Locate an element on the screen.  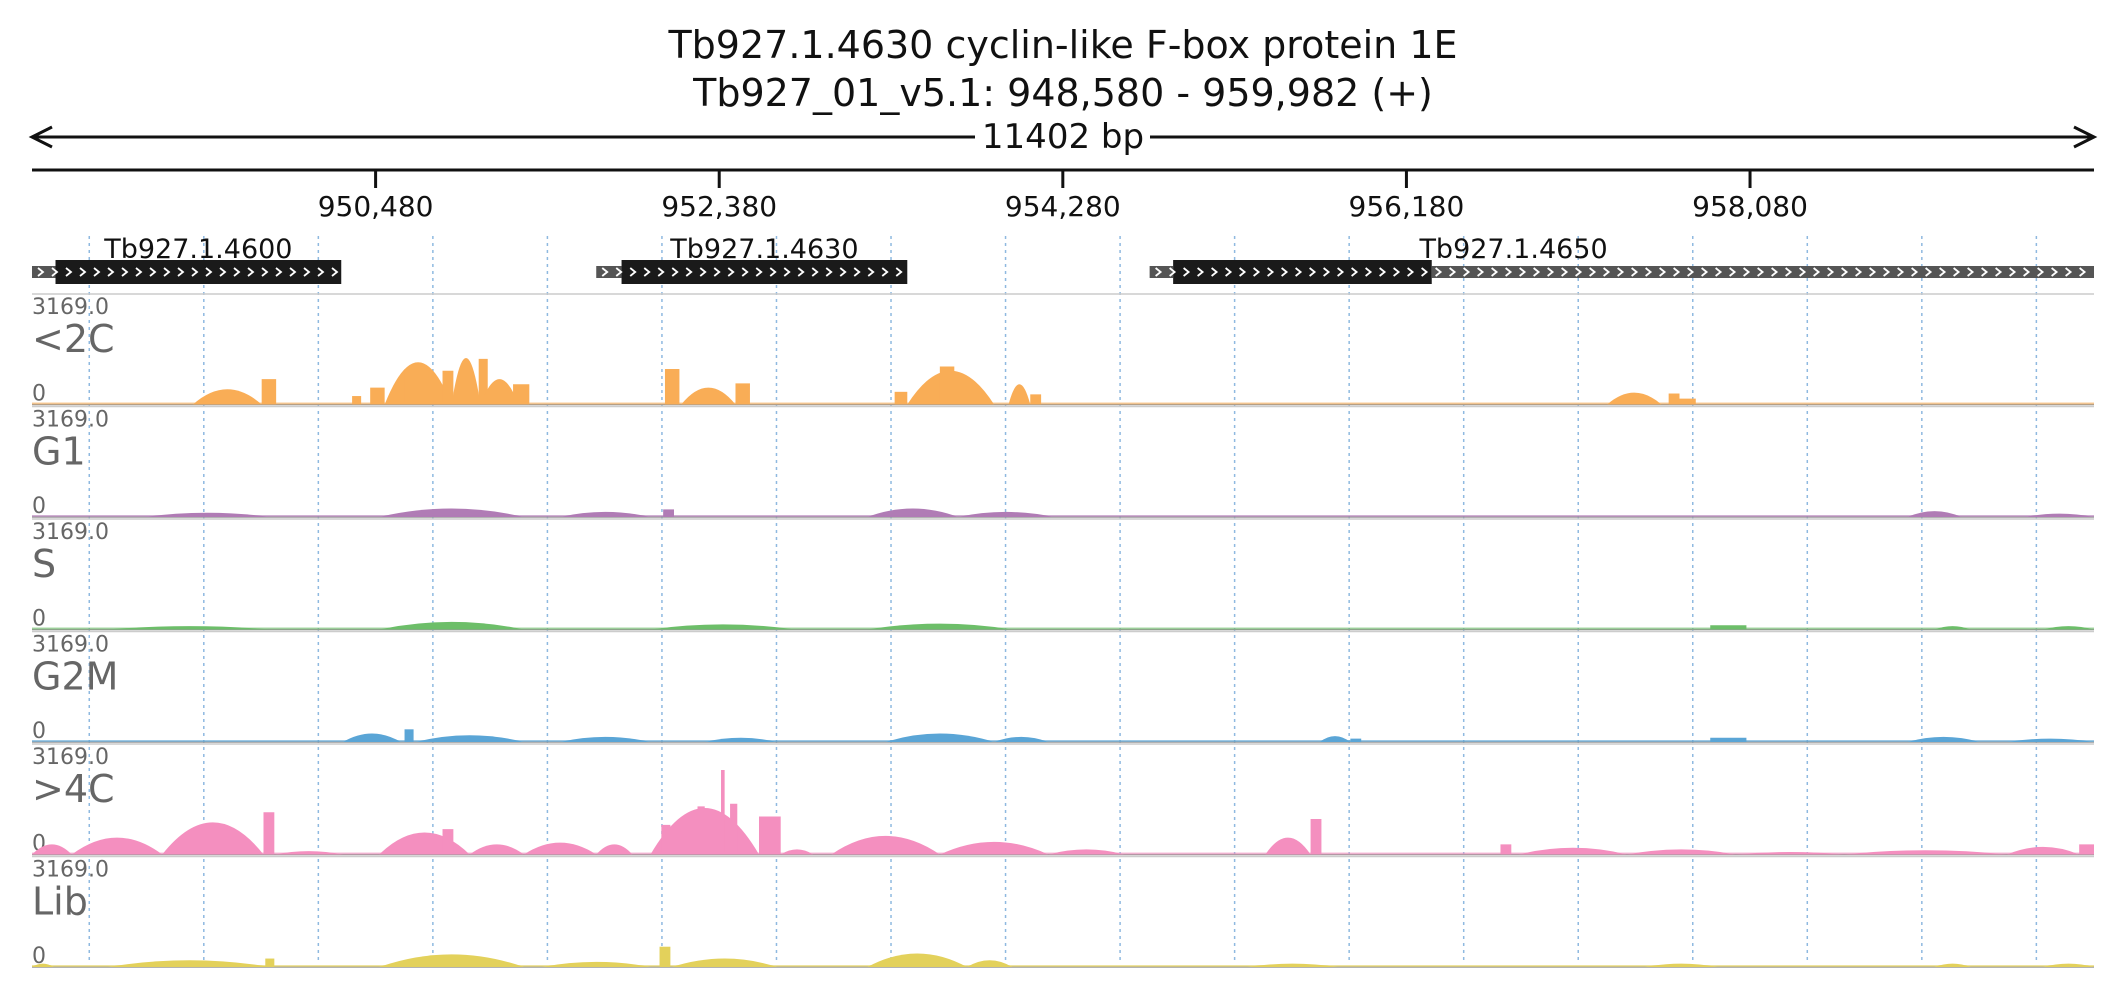
track-name-3: G2M is located at coordinates (75, 677).